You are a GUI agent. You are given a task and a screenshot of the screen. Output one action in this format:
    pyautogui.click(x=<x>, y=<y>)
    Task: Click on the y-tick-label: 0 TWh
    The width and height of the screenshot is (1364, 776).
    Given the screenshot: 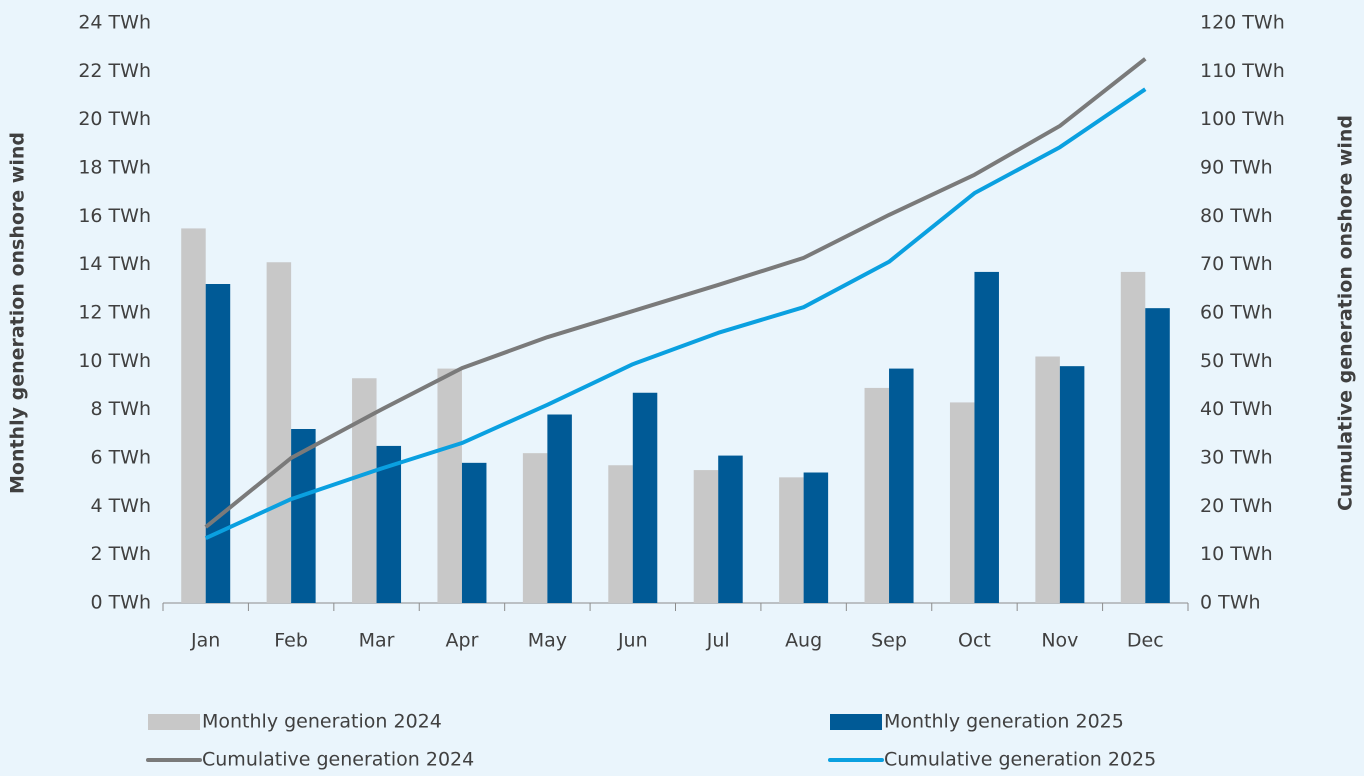 What is the action you would take?
    pyautogui.click(x=120, y=603)
    